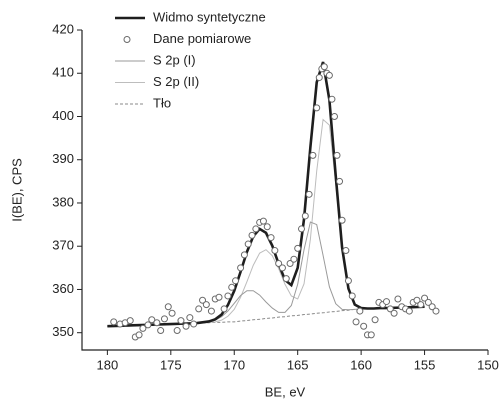 Image resolution: width=499 pixels, height=406 pixels. I want to click on y-tick-label: 400, so click(63, 115).